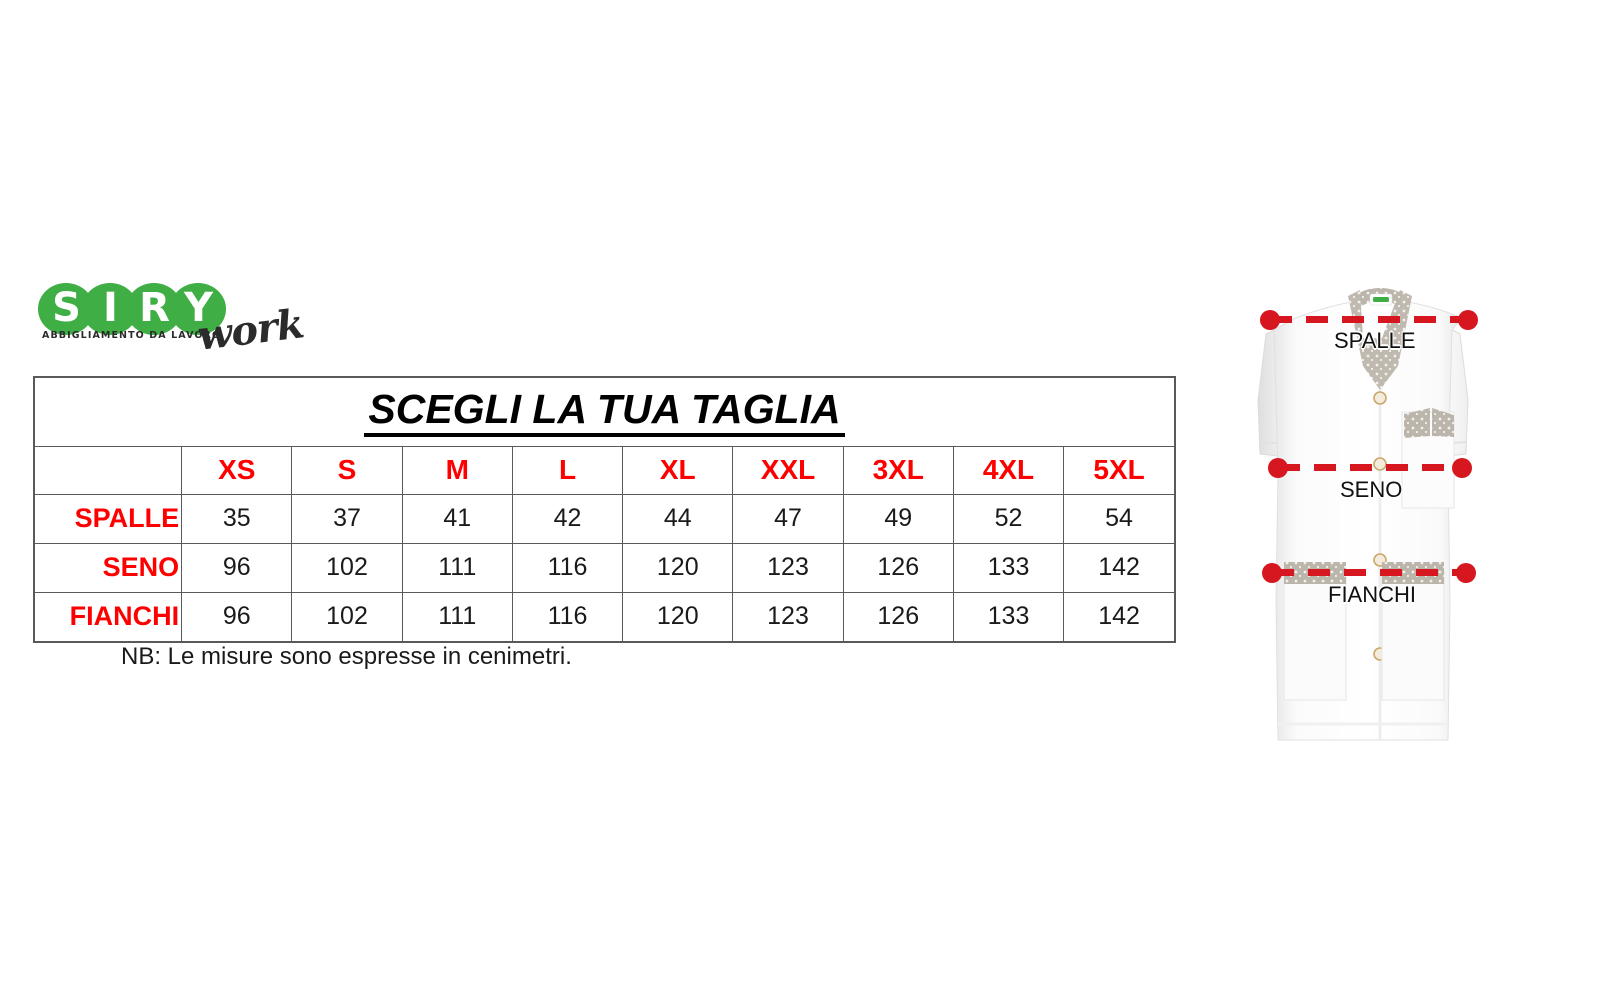 The image size is (1600, 1000). What do you see at coordinates (132, 335) in the screenshot?
I see `logo-tagline: ABBIGLIAMENTO DA LAVORO` at bounding box center [132, 335].